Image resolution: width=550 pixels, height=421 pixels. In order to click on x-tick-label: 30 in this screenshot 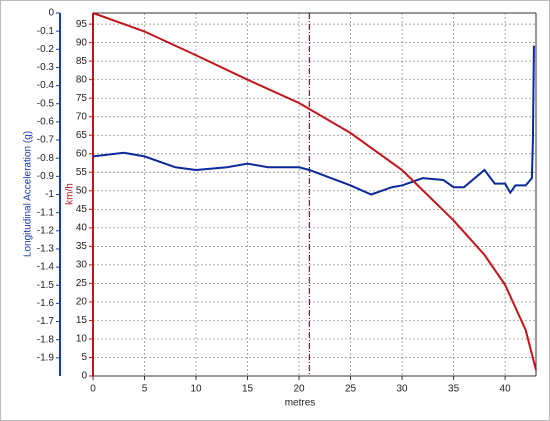, I will do `click(403, 389)`.